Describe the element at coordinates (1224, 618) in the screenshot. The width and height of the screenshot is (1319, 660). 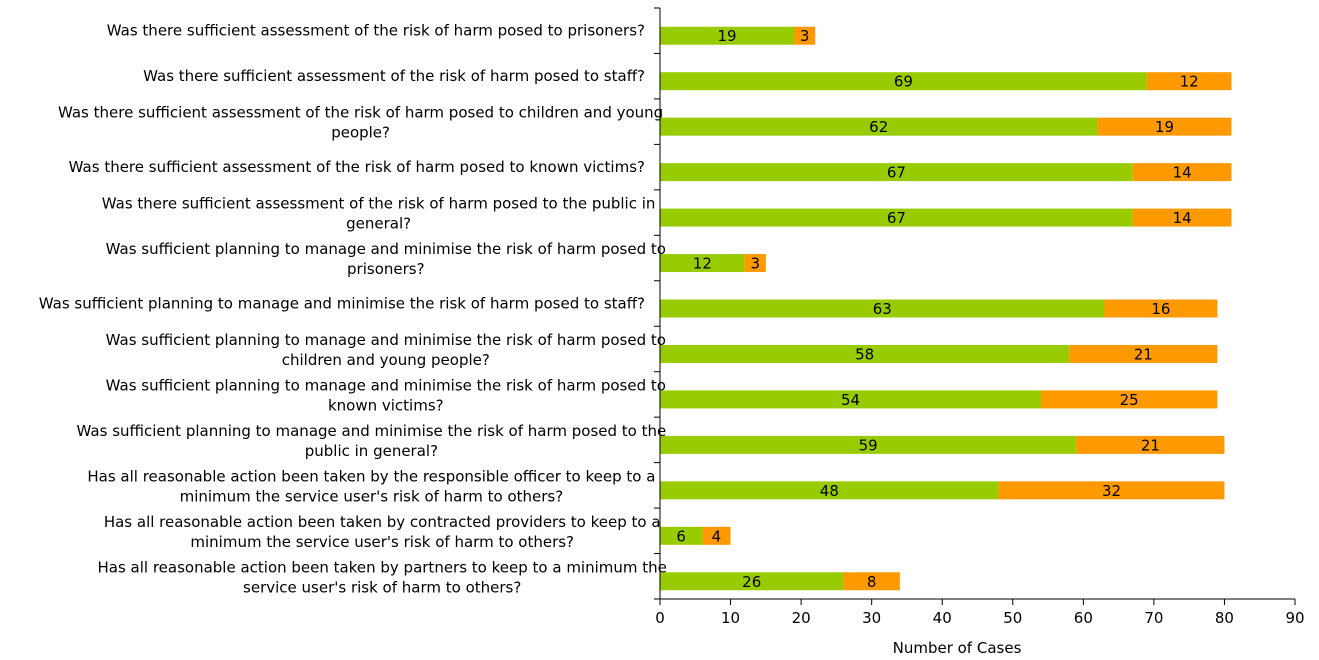
I see `x-tick-label: 80` at that location.